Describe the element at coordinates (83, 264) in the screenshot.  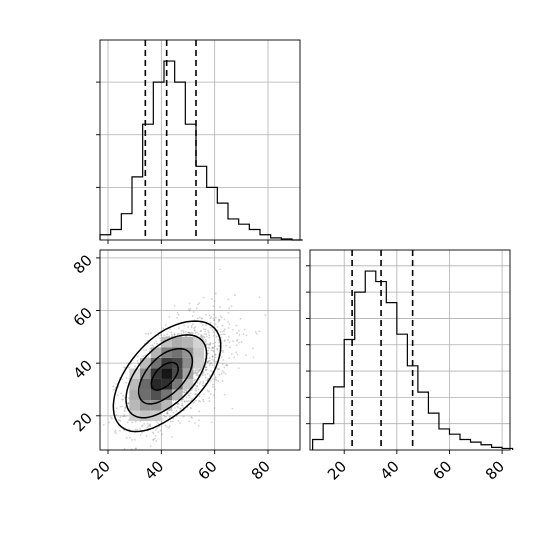
I see `y-tick-label: 80` at that location.